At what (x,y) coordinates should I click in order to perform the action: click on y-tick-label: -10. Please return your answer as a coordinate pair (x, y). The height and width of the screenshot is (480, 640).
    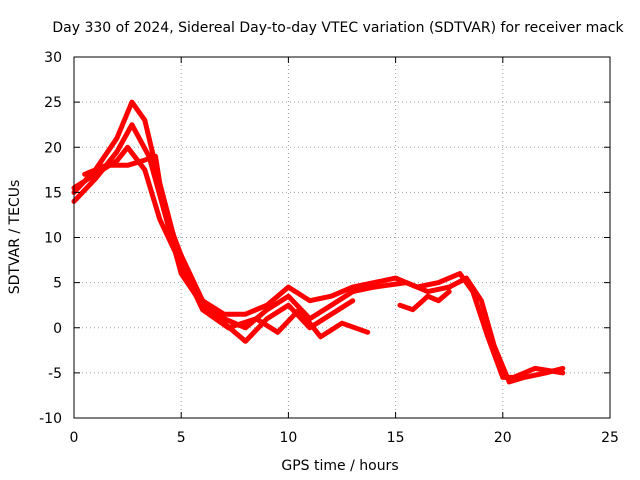
    Looking at the image, I should click on (50, 419).